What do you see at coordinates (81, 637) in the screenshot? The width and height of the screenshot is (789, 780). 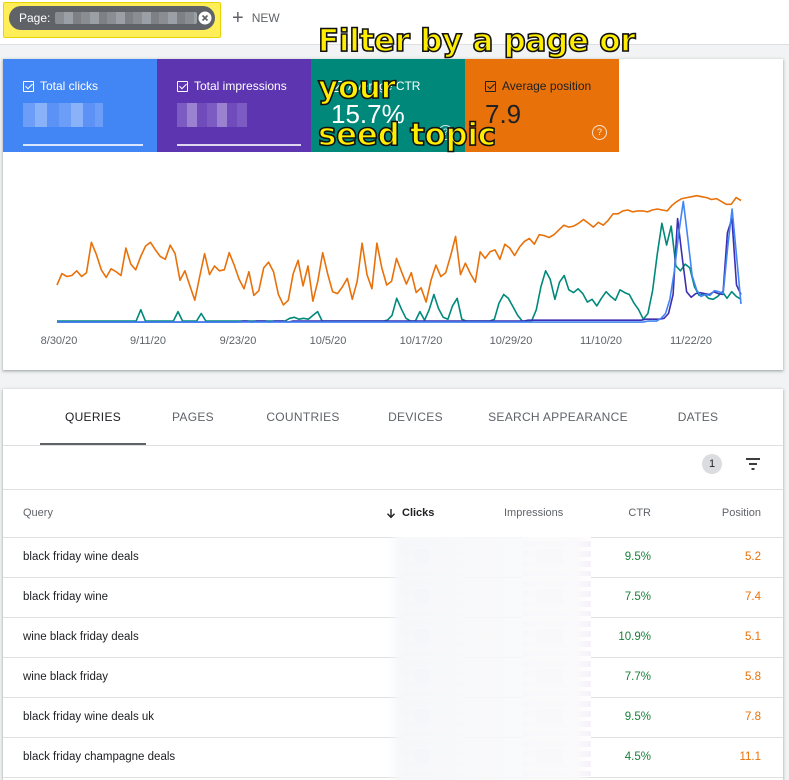 I see `query-cell: wine black friday deals` at bounding box center [81, 637].